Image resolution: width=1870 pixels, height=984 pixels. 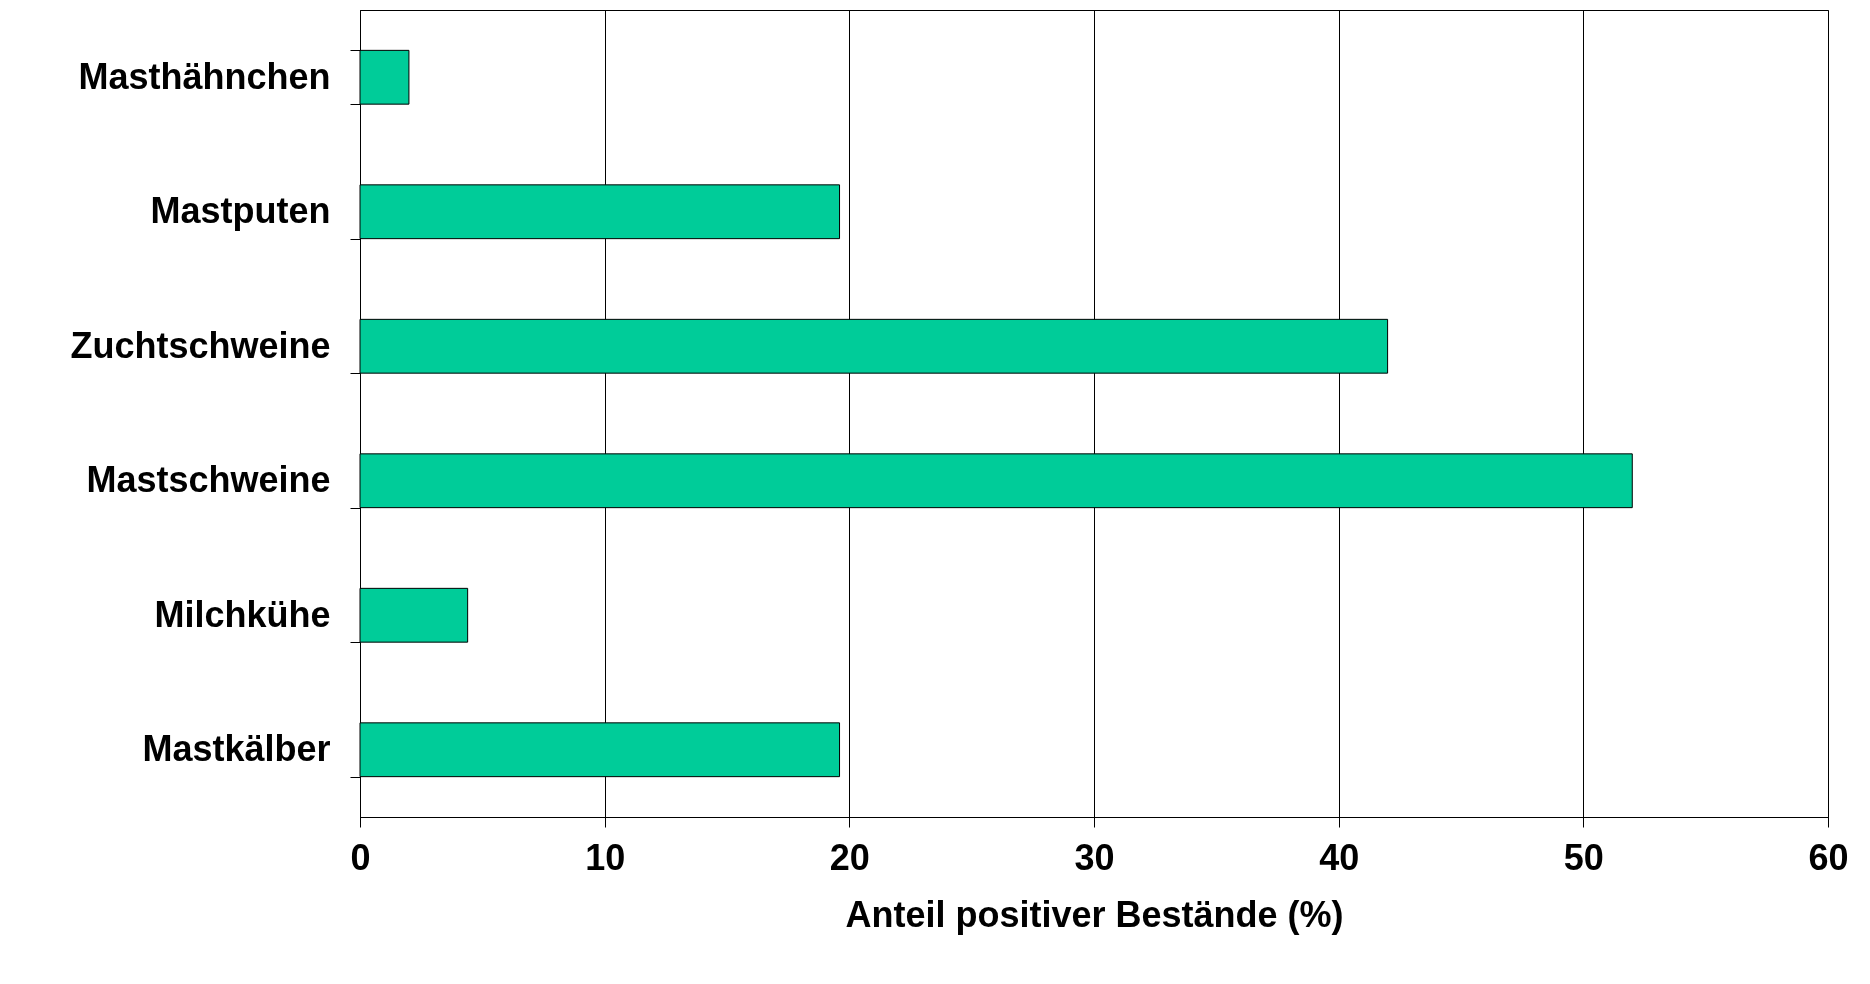 I want to click on x-tick-label: 10, so click(x=605, y=857).